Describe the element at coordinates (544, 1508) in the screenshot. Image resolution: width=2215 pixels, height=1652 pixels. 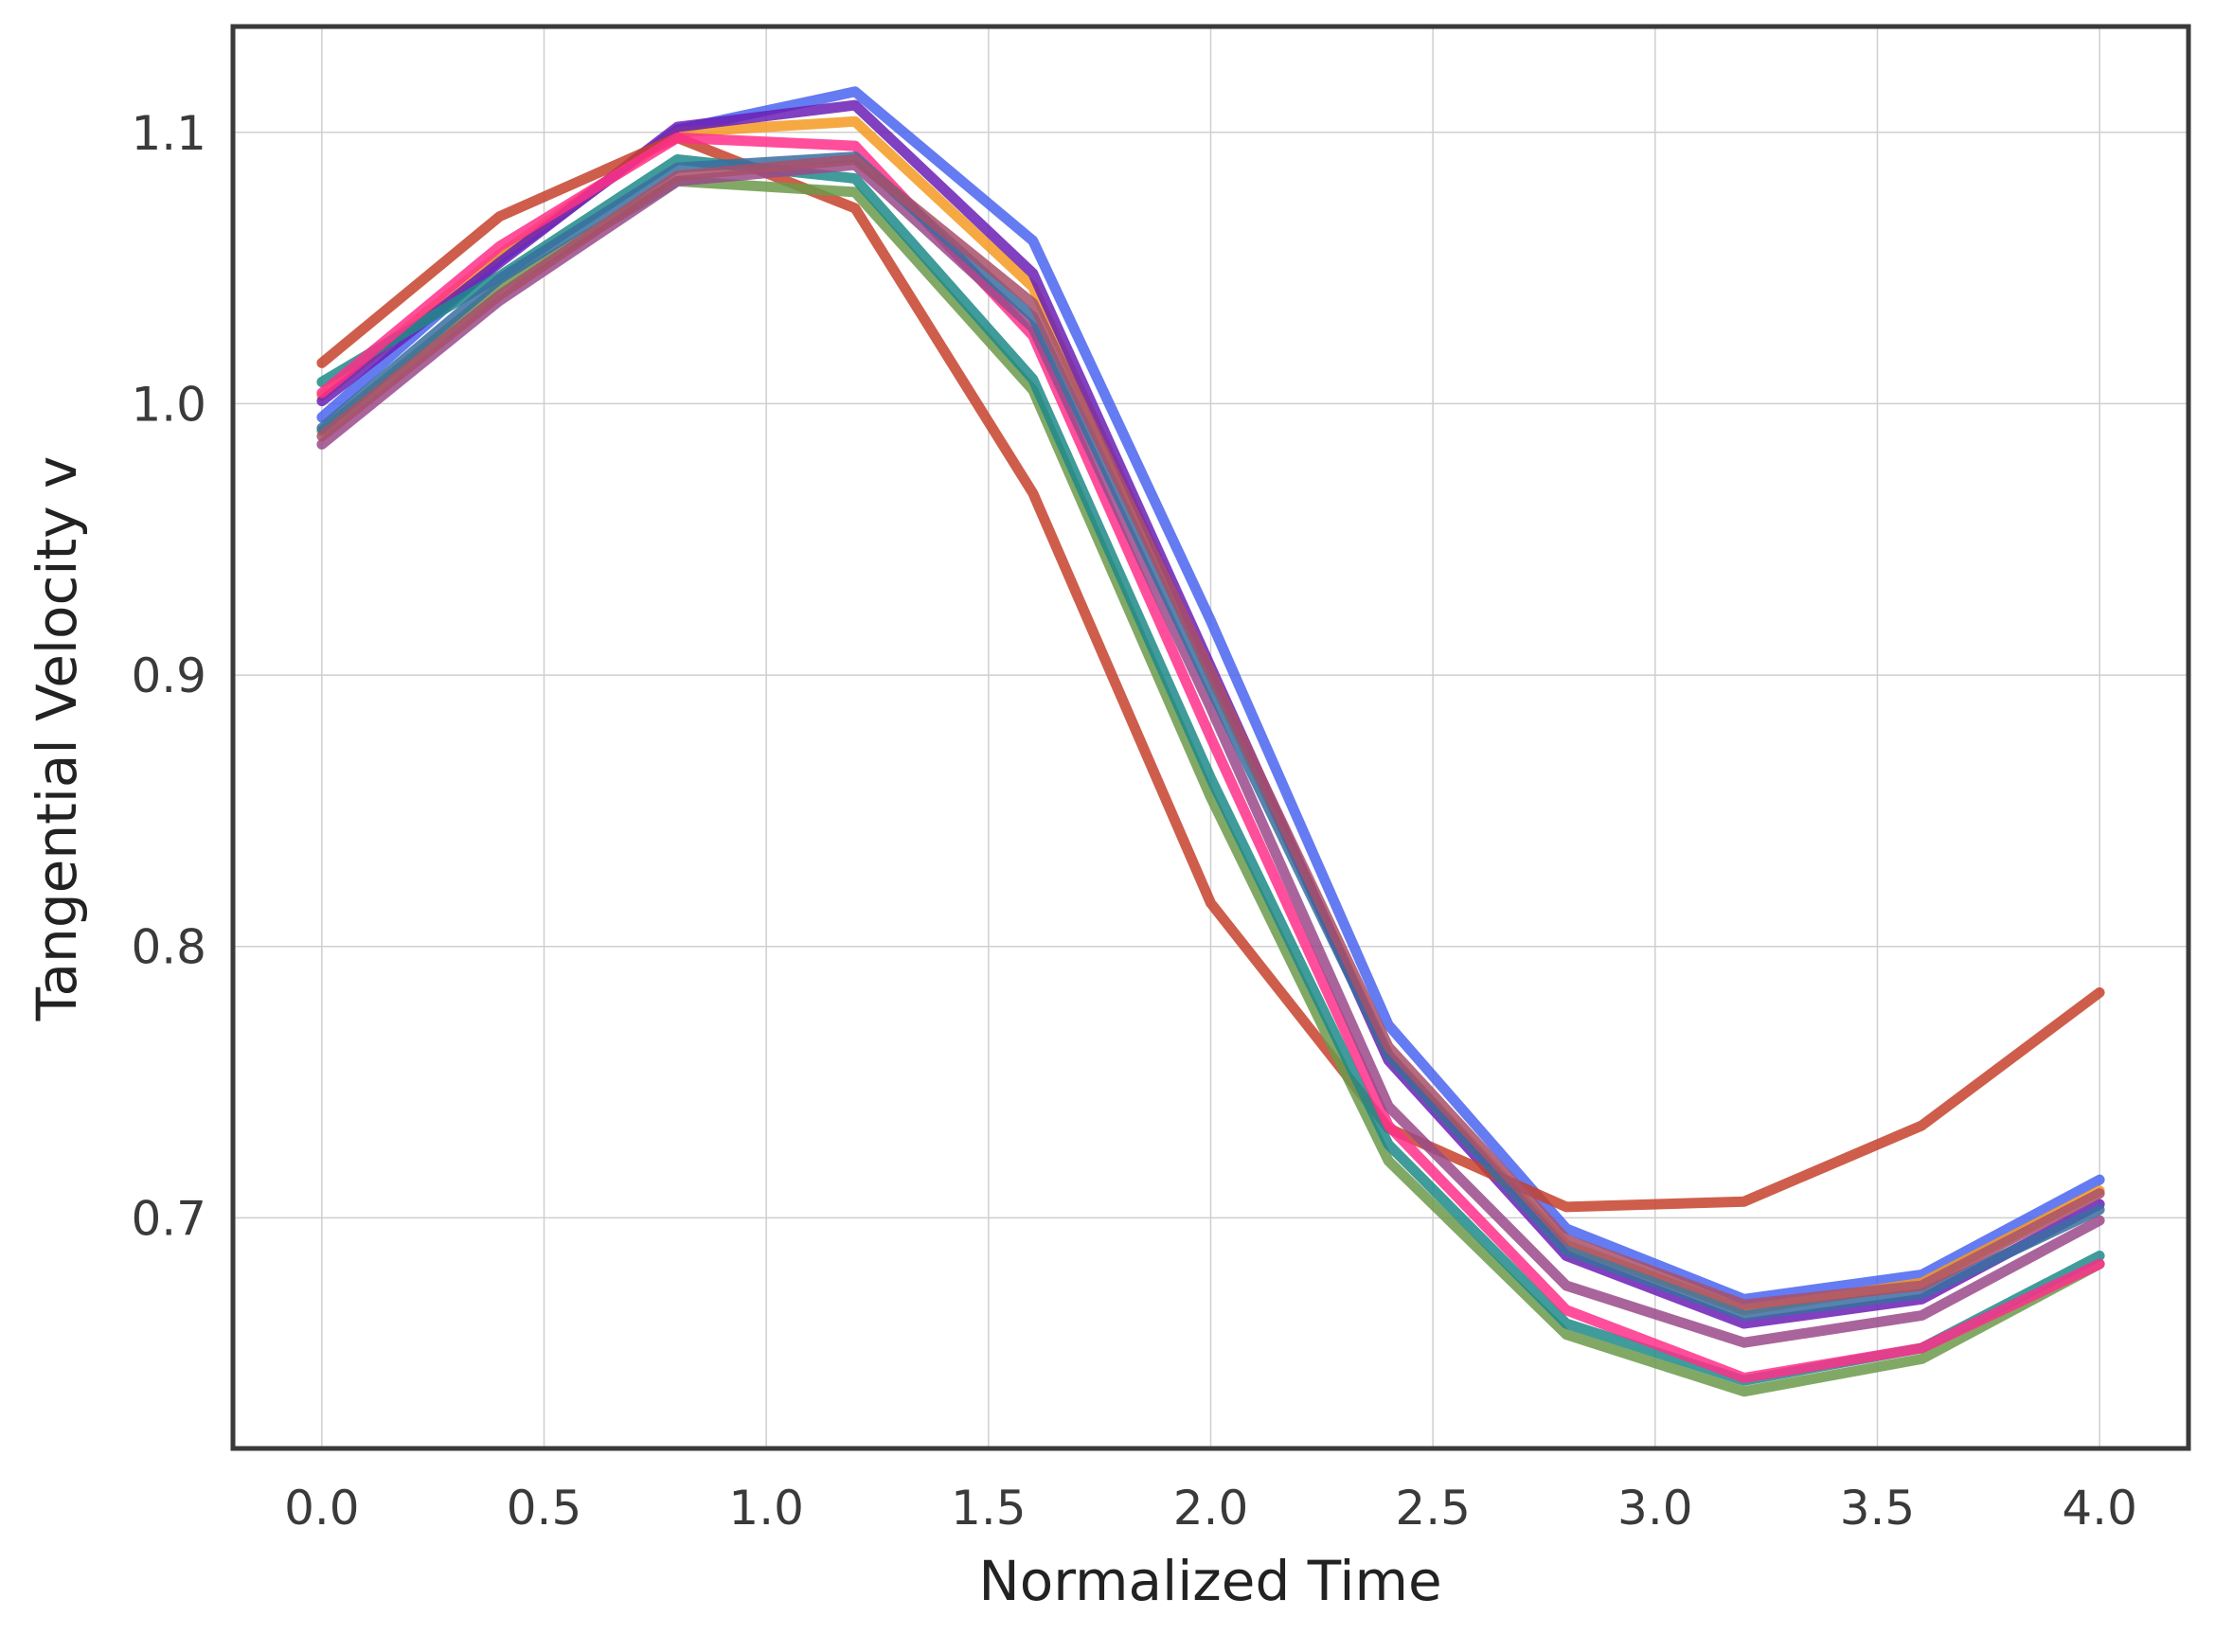
I see `x-tick-label: 0.5` at that location.